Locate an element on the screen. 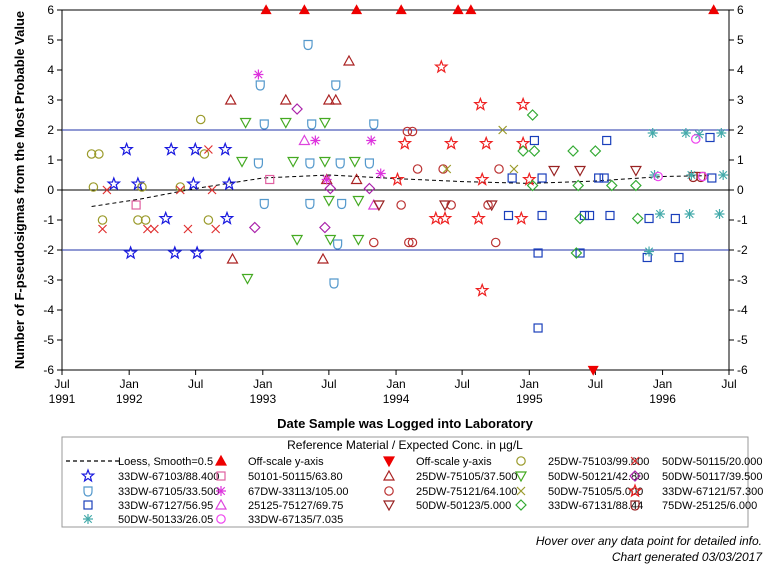  data-point: 25DW-75121/64.100 : 1994-03-01 : 0.7 is located at coordinates (417, 169).